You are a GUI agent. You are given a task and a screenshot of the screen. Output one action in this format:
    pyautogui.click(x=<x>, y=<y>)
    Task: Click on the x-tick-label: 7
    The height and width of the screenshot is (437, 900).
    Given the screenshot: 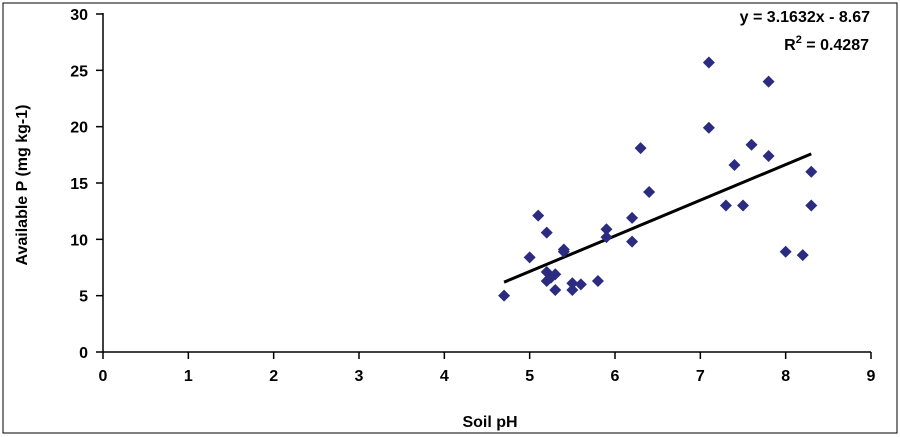 What is the action you would take?
    pyautogui.click(x=700, y=376)
    